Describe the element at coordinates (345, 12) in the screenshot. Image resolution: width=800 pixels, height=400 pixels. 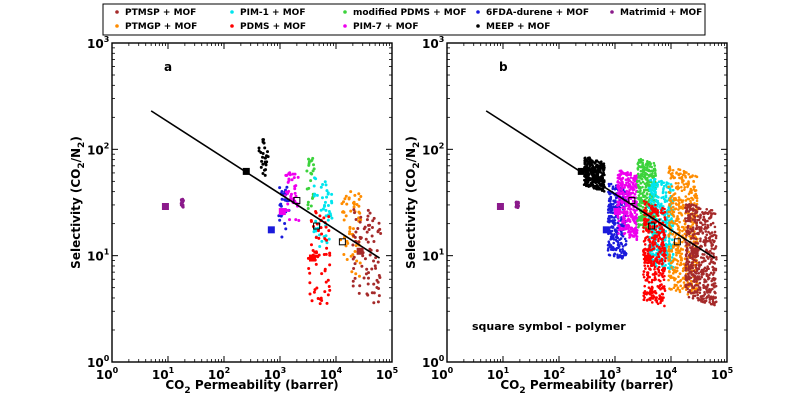
I see `legend-marker` at that location.